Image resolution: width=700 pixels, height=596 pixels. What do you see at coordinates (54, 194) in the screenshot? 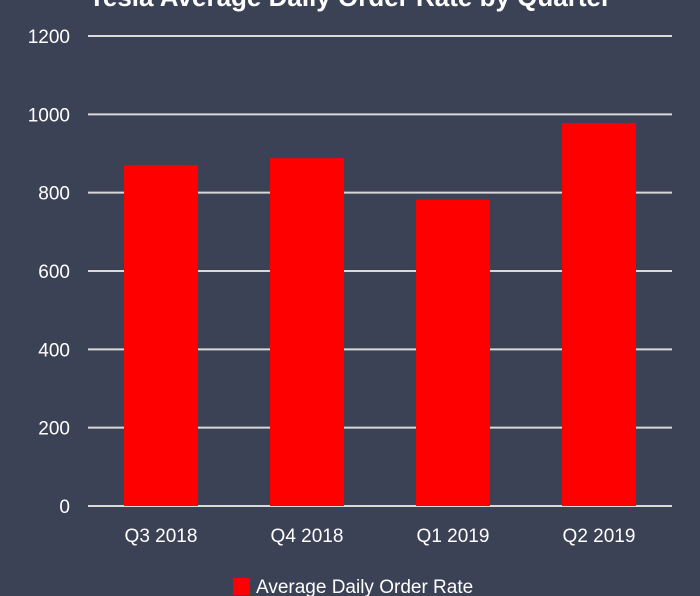
I see `y-tick-label: 800` at bounding box center [54, 194].